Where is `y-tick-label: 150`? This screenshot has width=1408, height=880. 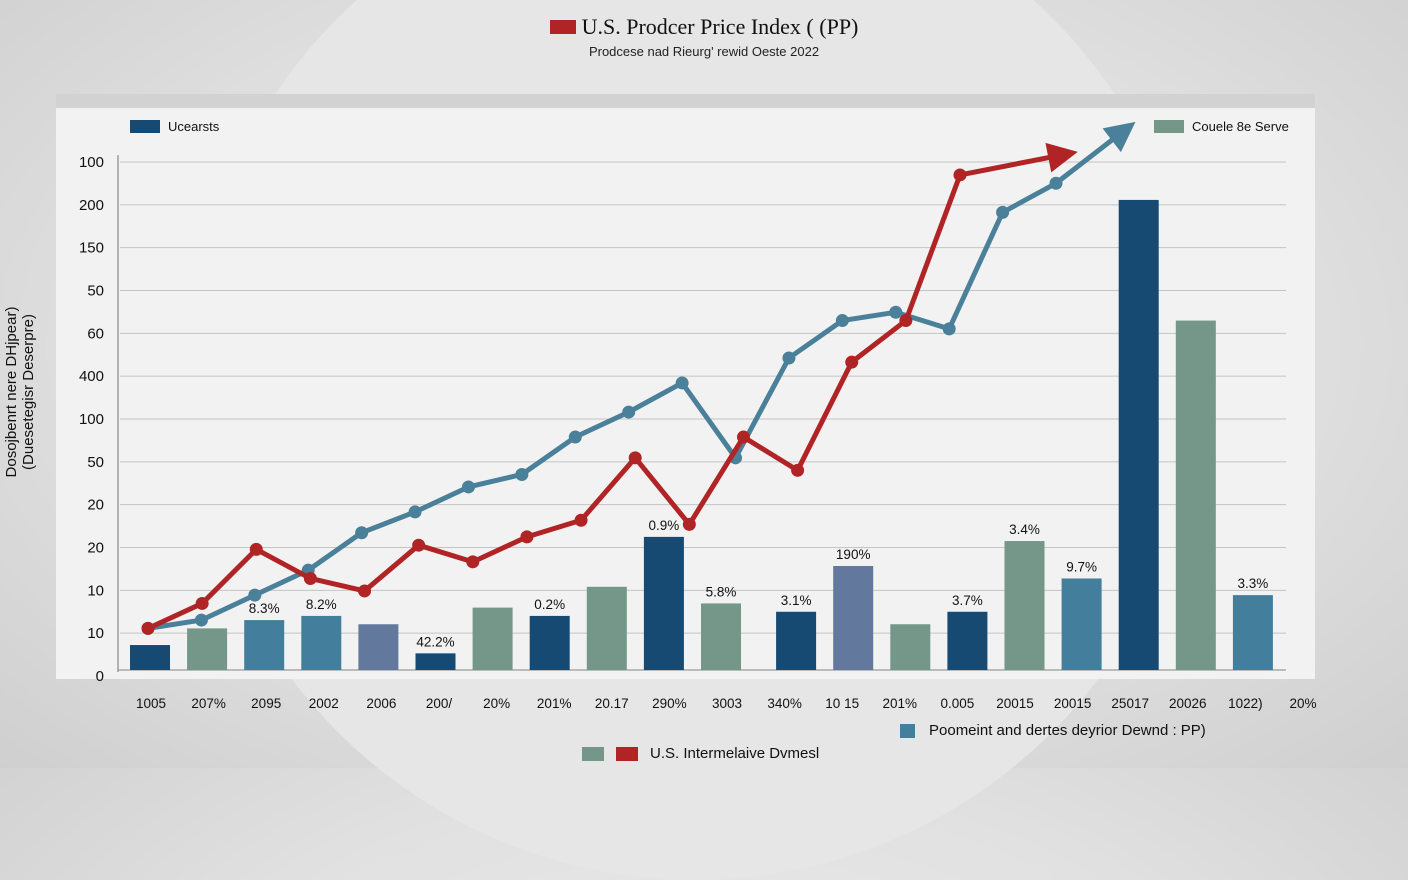
y-tick-label: 150 is located at coordinates (91, 248).